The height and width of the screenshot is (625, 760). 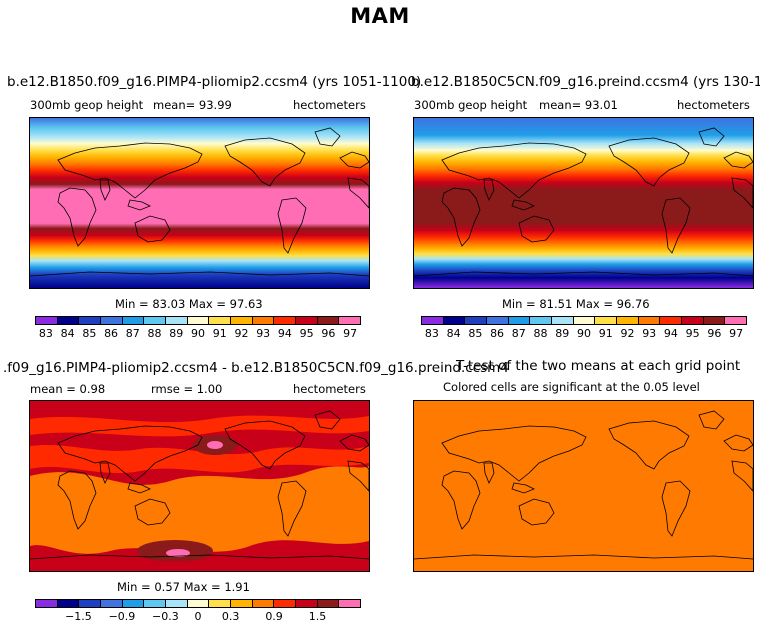 What do you see at coordinates (230, 616) in the screenshot?
I see `colorbar-tick-label: 0.3` at bounding box center [230, 616].